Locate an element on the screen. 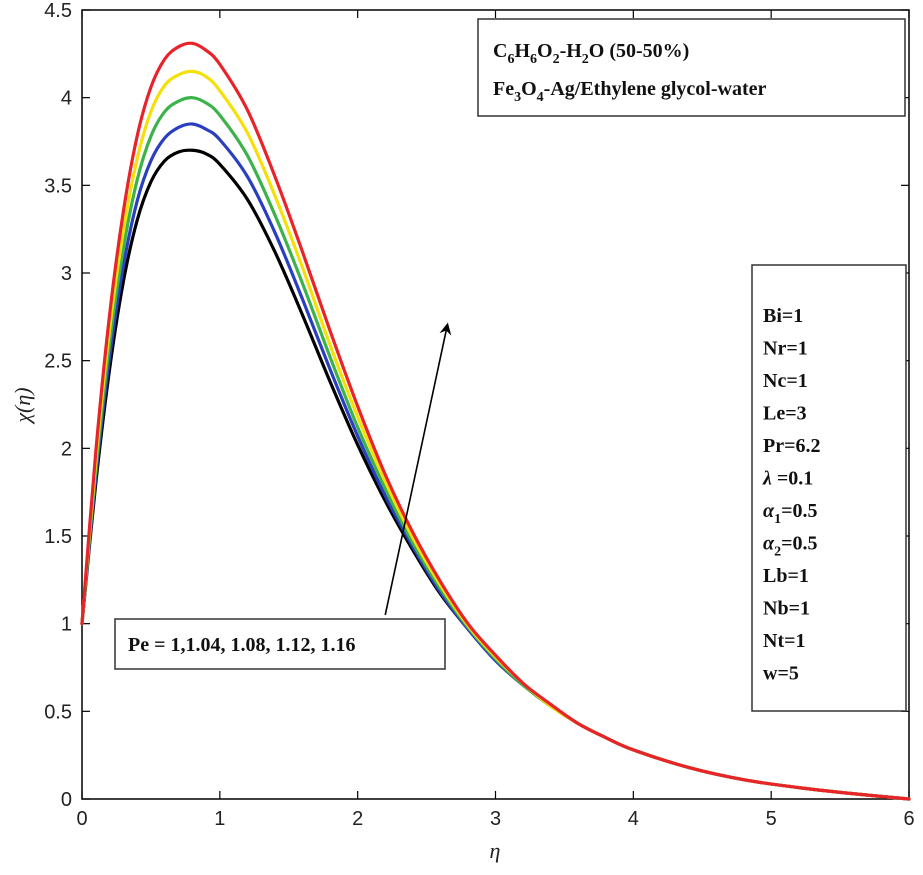 The height and width of the screenshot is (875, 923). y-tick-label: 1.5 is located at coordinates (58, 537).